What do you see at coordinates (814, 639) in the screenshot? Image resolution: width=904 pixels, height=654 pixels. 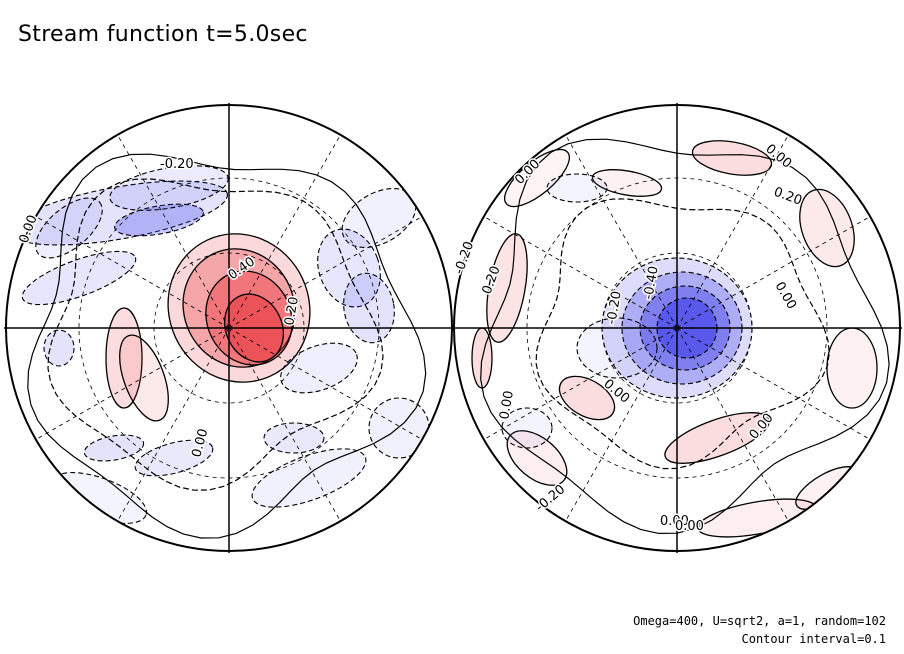 I see `contour-interval-label: Contour interval=0.1` at bounding box center [814, 639].